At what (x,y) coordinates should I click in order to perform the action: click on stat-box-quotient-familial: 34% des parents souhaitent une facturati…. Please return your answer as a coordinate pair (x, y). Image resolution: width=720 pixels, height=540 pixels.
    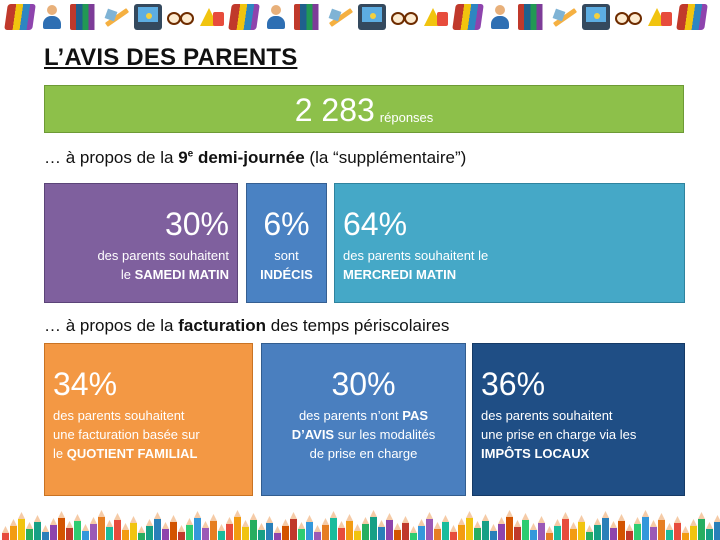
    Looking at the image, I should click on (148, 419).